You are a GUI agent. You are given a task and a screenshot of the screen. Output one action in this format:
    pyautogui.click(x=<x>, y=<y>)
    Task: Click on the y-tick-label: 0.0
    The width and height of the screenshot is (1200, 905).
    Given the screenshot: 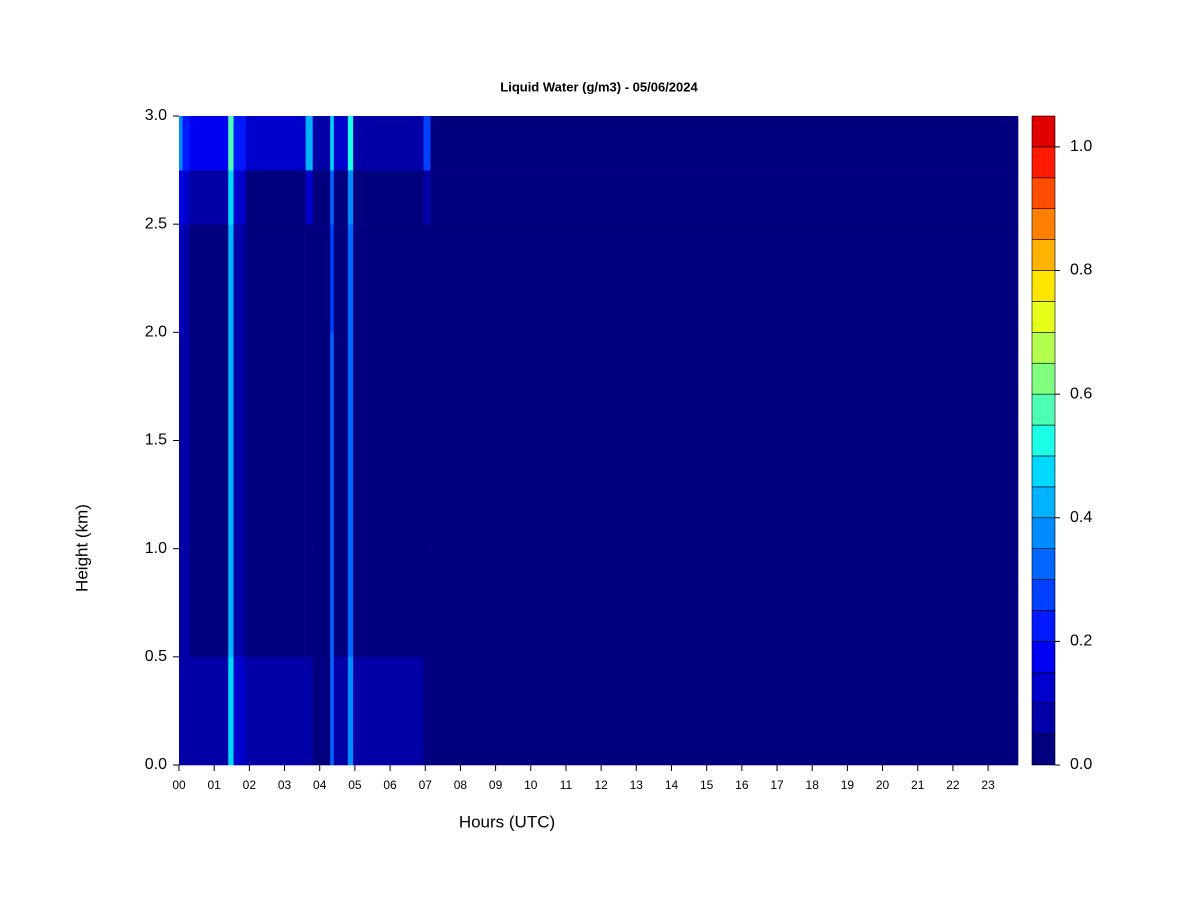 What is the action you would take?
    pyautogui.click(x=156, y=764)
    